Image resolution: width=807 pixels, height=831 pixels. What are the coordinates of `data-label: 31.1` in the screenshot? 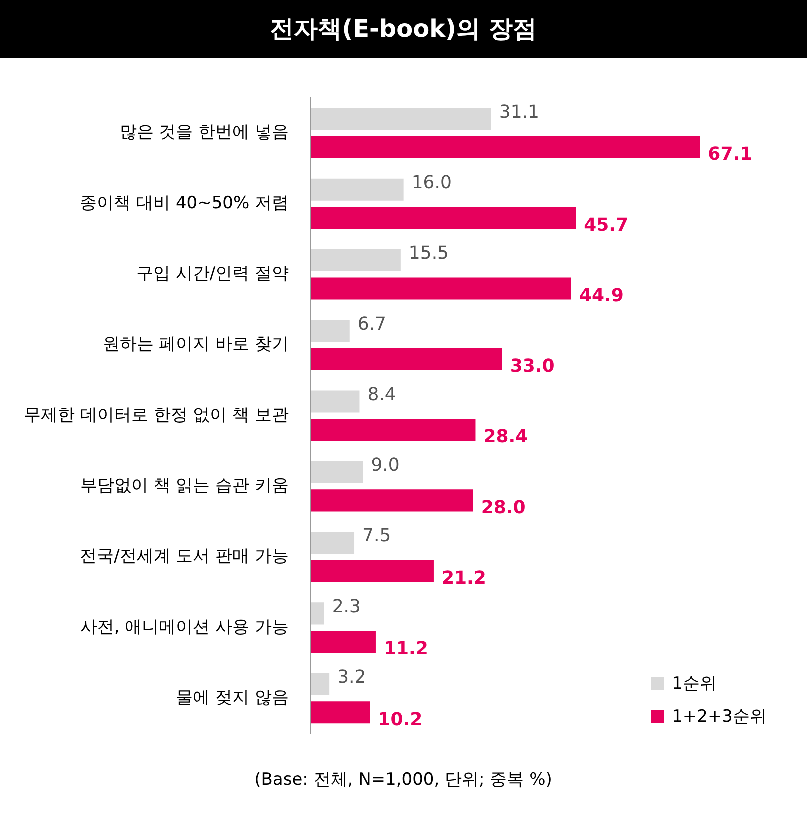 It's located at (519, 112).